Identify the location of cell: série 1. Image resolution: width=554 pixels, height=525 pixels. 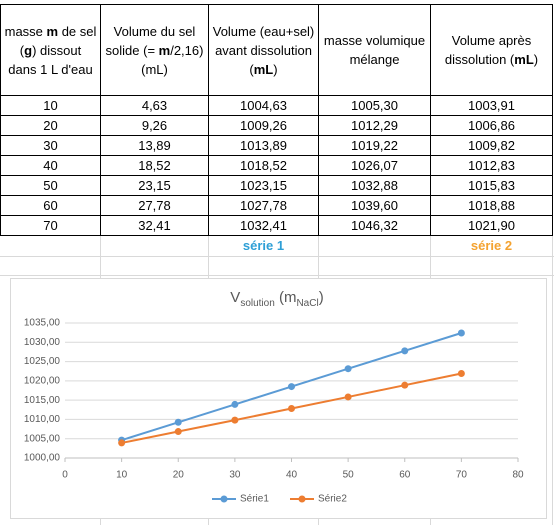
(264, 246).